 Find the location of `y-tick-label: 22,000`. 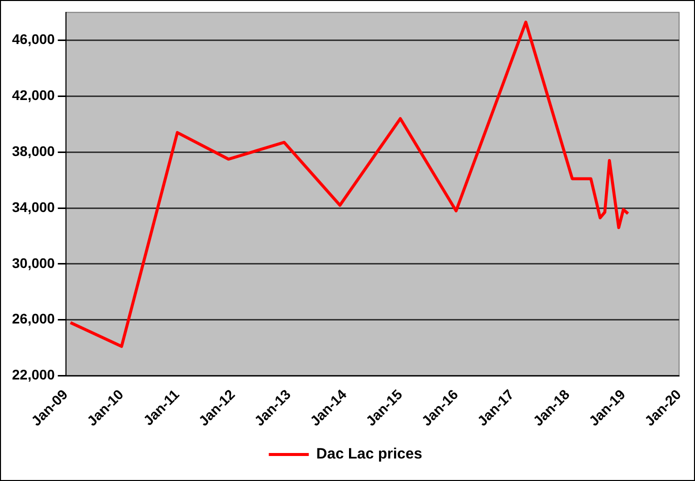

y-tick-label: 22,000 is located at coordinates (34, 374).